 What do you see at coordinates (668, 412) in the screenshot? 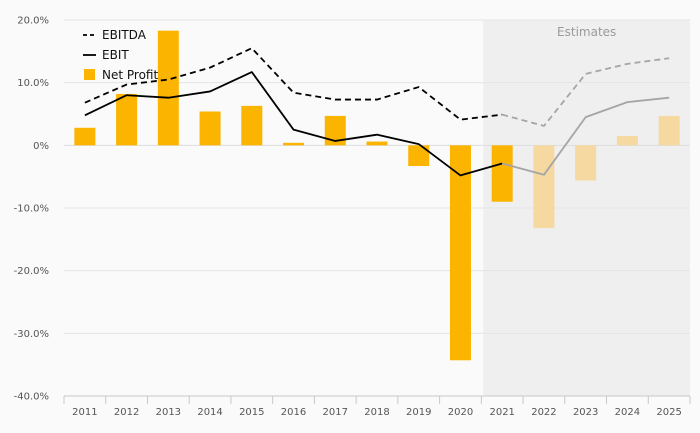
I see `x-tick-label: 2025` at bounding box center [668, 412].